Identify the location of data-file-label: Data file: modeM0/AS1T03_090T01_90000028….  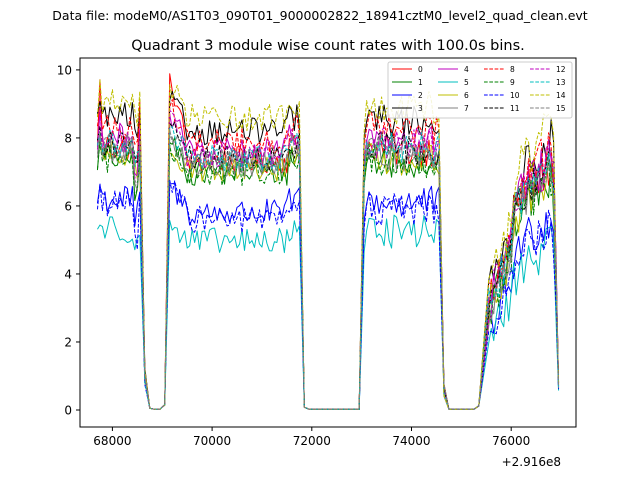
(319, 15).